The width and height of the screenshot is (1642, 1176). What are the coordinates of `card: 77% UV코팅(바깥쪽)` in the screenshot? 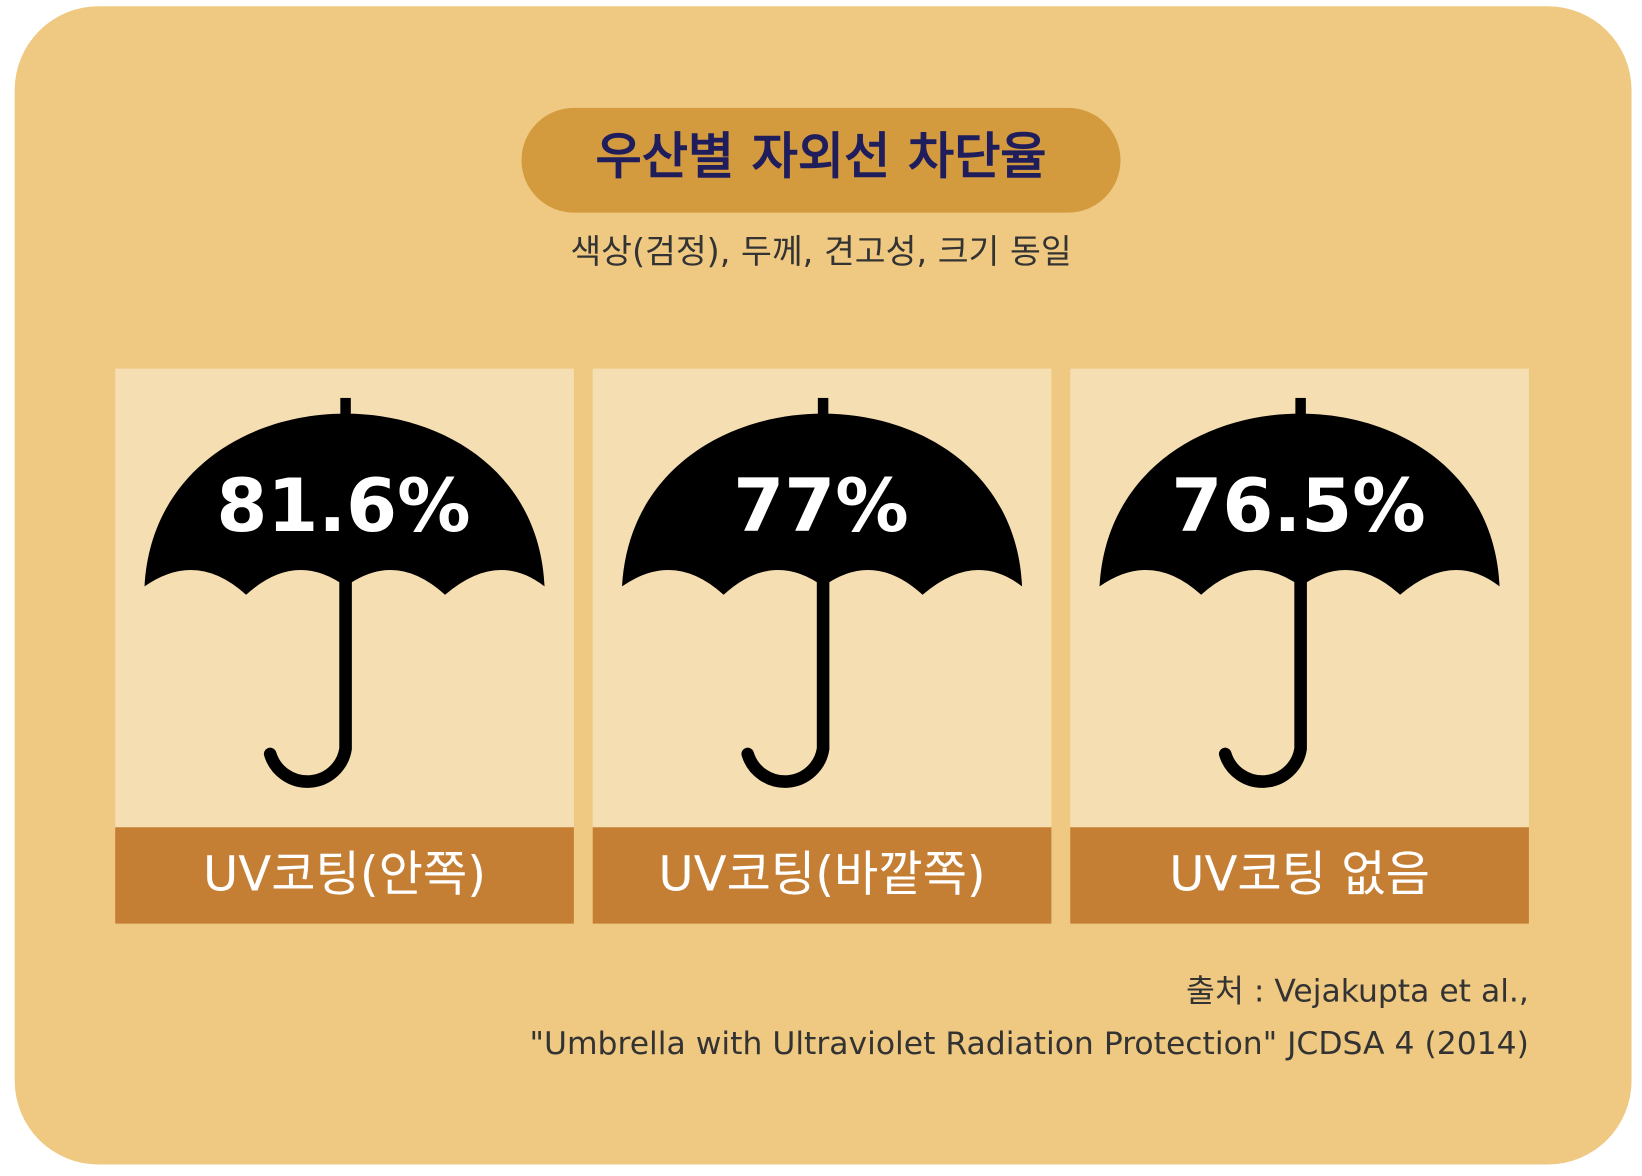 It's located at (822, 646).